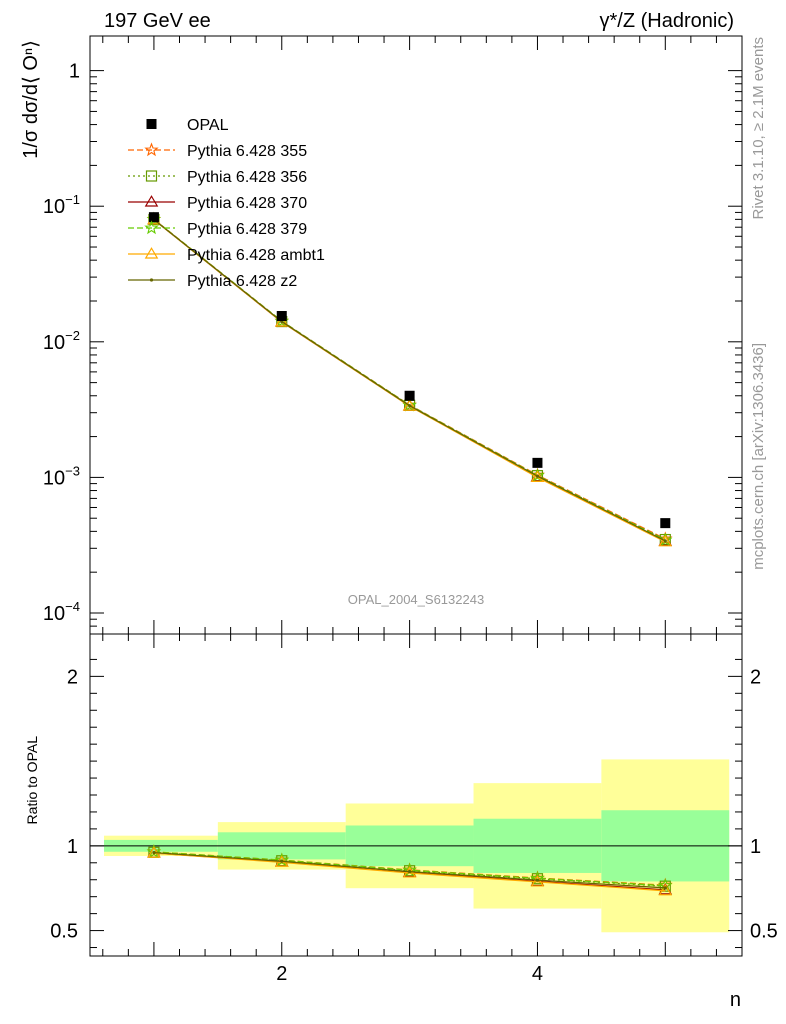 The height and width of the screenshot is (1024, 786). Describe the element at coordinates (64, 932) in the screenshot. I see `bottom-y-tick-label: 0.5` at that location.